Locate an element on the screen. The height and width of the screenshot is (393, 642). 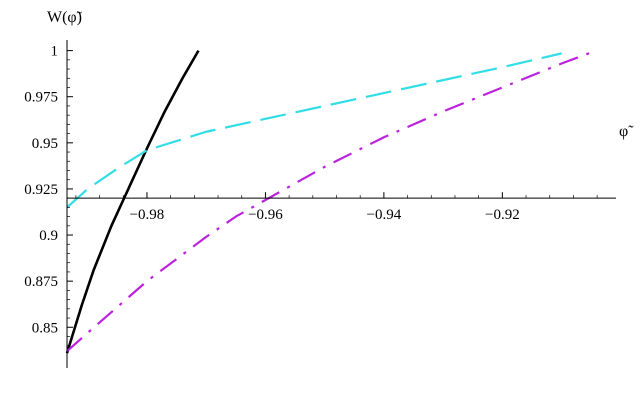
y-axis-label: W(φ̃) is located at coordinates (65, 17).